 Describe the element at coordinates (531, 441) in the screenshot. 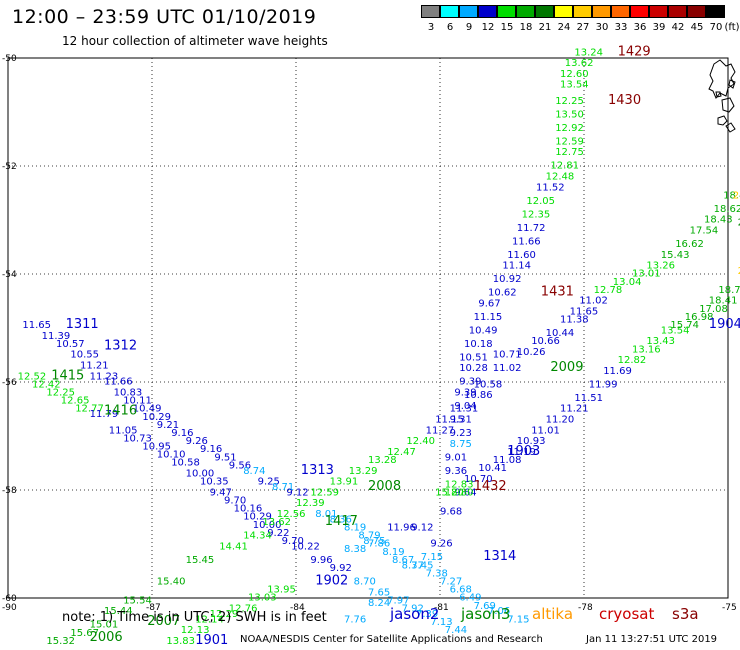

I see `wave-height-value: 10.93` at that location.